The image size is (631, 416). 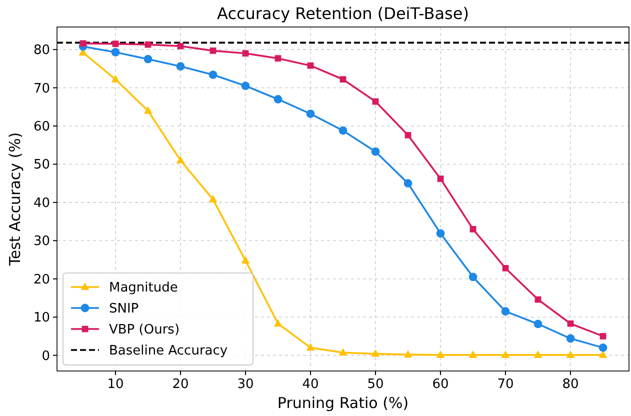 What do you see at coordinates (41, 88) in the screenshot?
I see `y-tick-label: 70` at bounding box center [41, 88].